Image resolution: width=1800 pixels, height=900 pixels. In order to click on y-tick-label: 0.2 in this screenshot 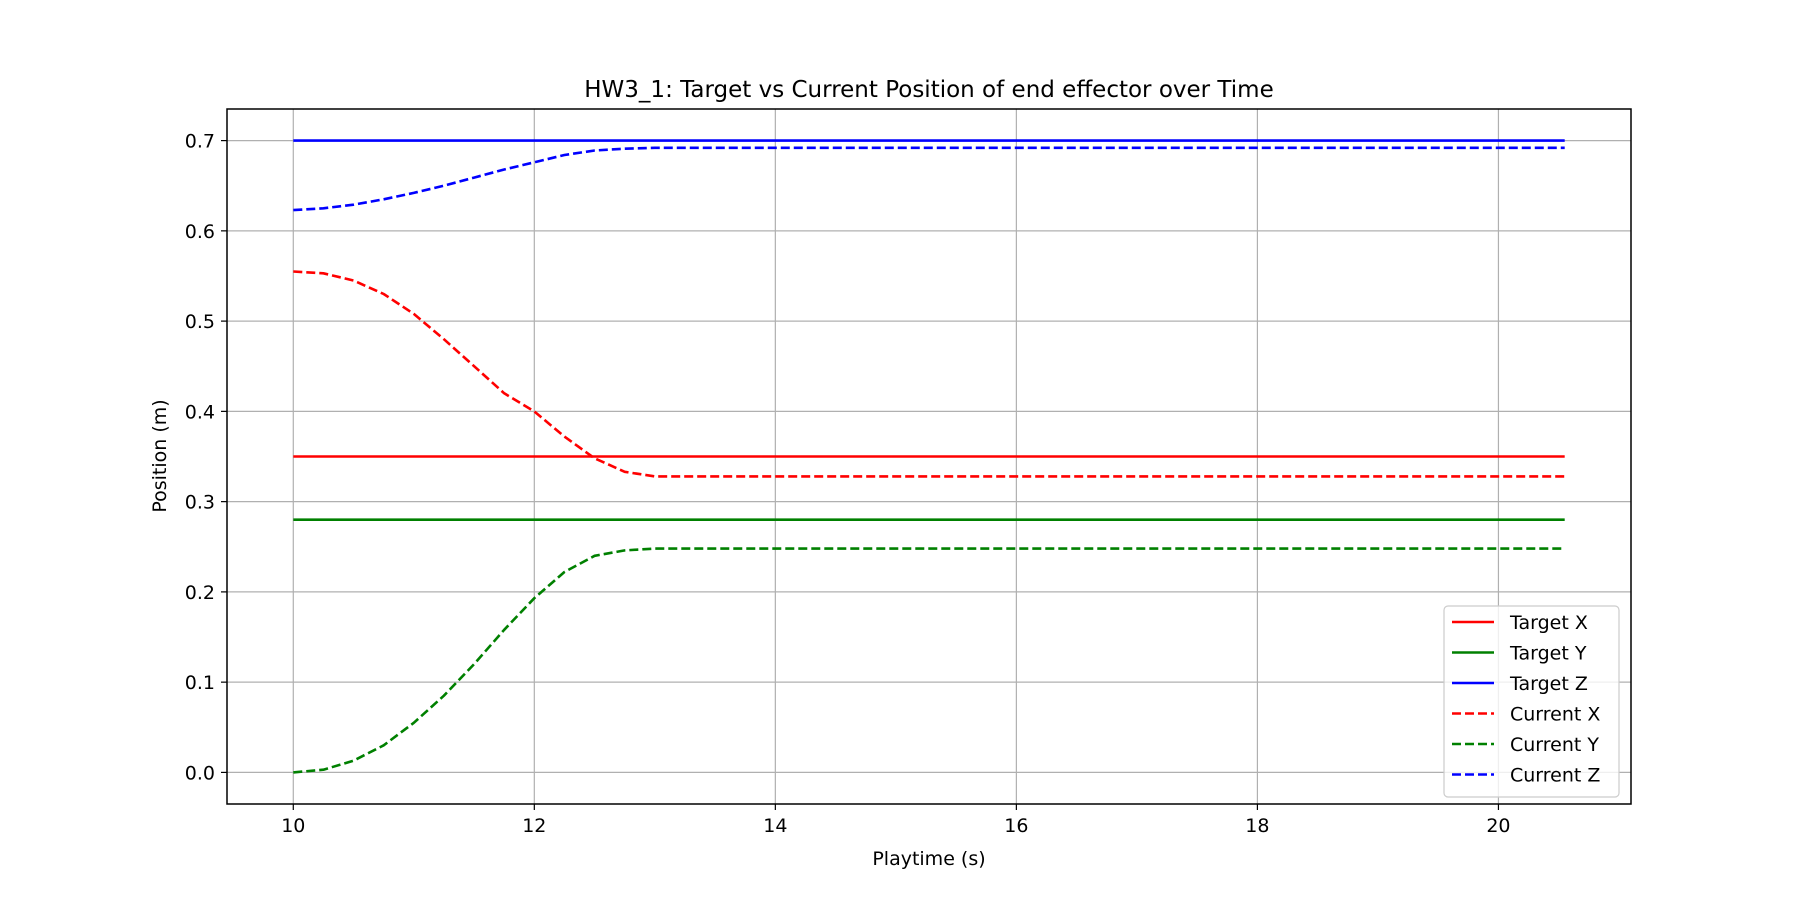, I will do `click(200, 593)`.